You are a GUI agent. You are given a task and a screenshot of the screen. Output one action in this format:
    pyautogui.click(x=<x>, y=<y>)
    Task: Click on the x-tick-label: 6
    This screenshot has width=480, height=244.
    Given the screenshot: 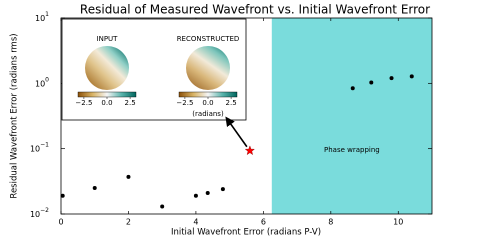 What is the action you would take?
    pyautogui.click(x=263, y=222)
    